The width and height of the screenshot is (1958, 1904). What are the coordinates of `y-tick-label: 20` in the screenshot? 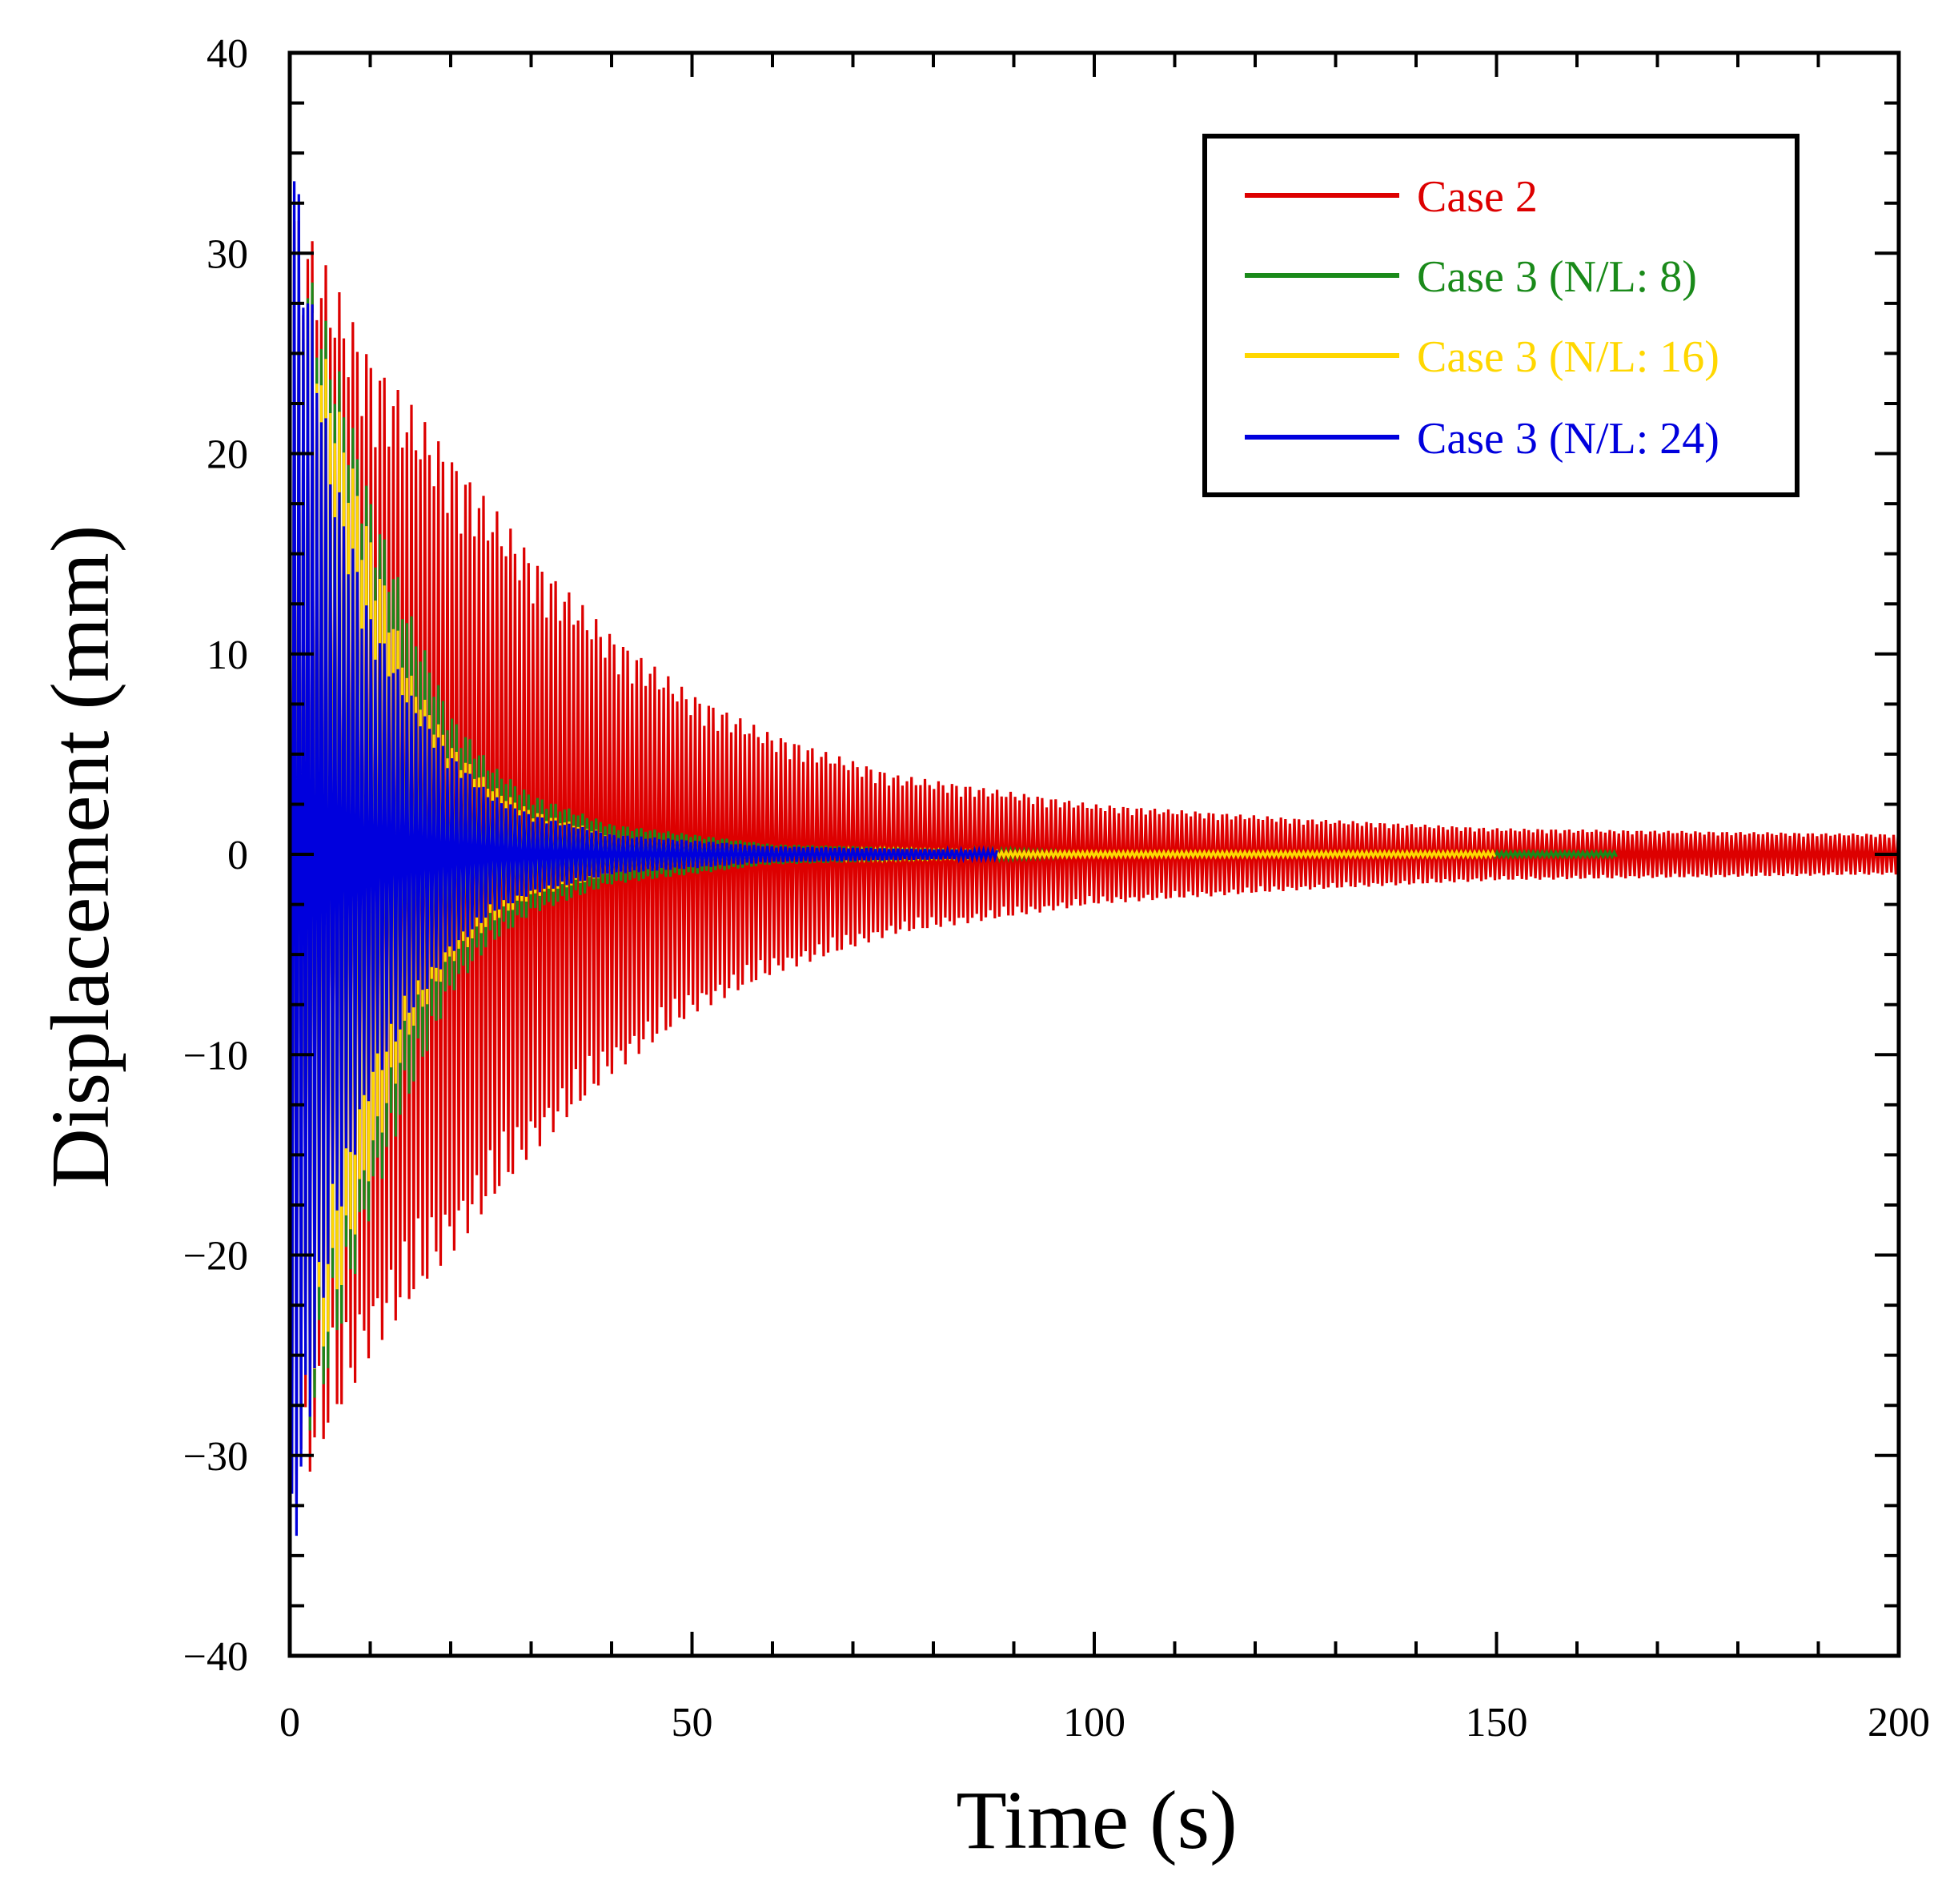 It's located at (227, 455).